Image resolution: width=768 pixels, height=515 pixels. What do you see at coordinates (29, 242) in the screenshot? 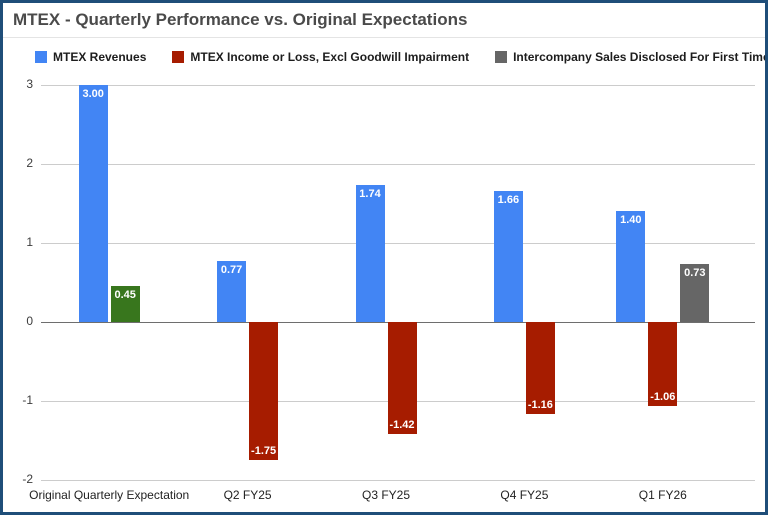
I see `y-axis-tick-label: 1` at bounding box center [29, 242].